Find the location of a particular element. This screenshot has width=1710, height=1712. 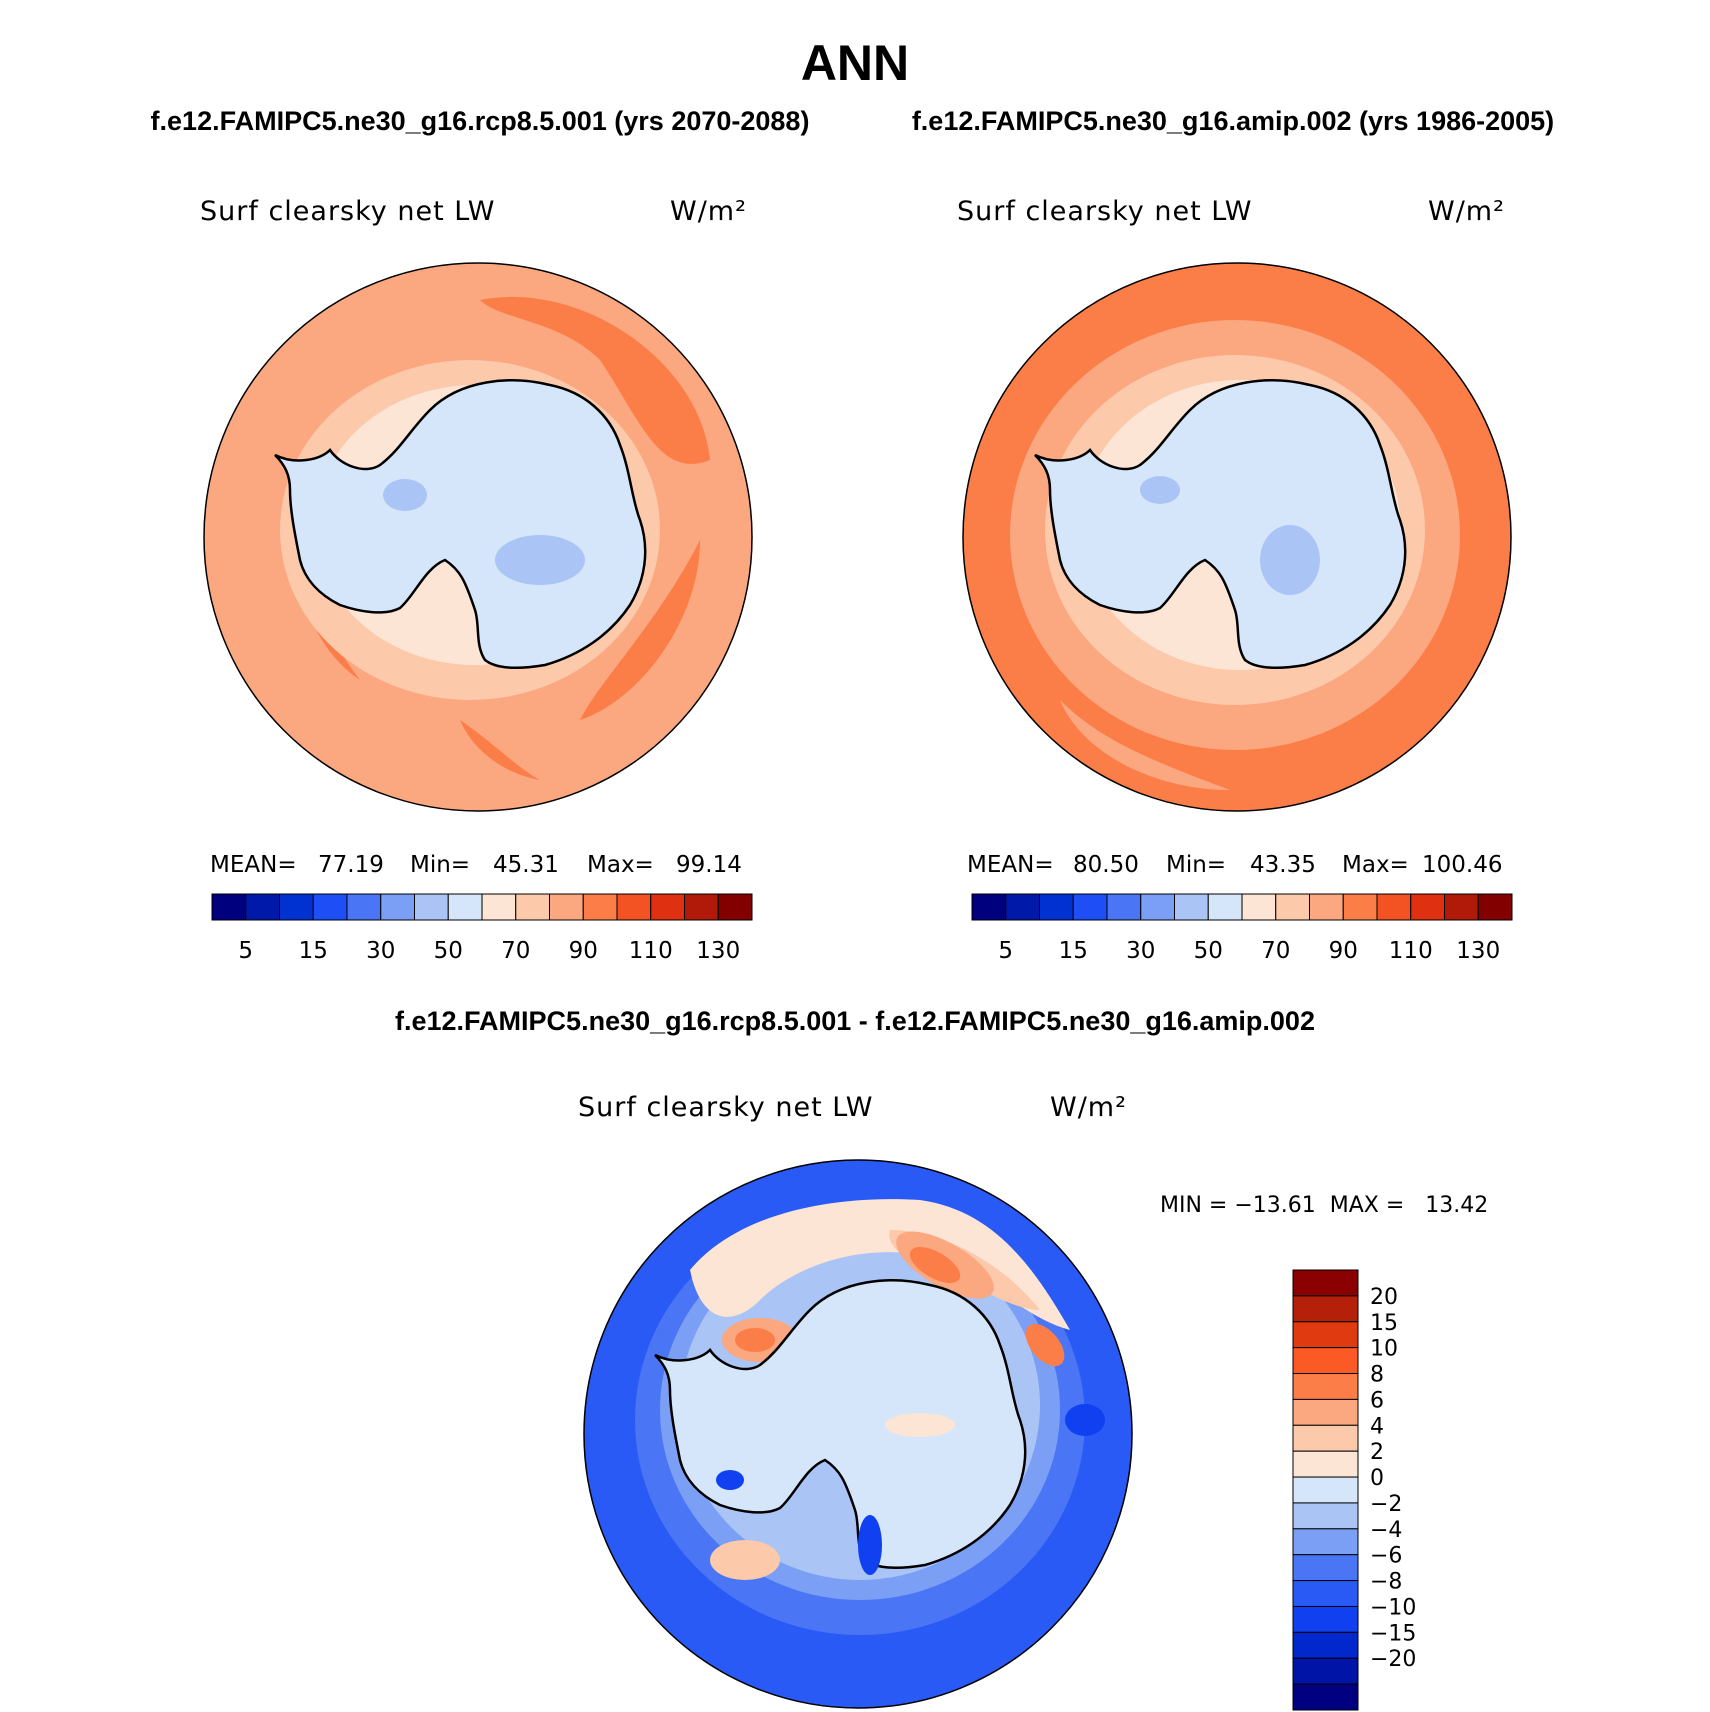

colorbar-left-tick-label: 90 is located at coordinates (583, 951).